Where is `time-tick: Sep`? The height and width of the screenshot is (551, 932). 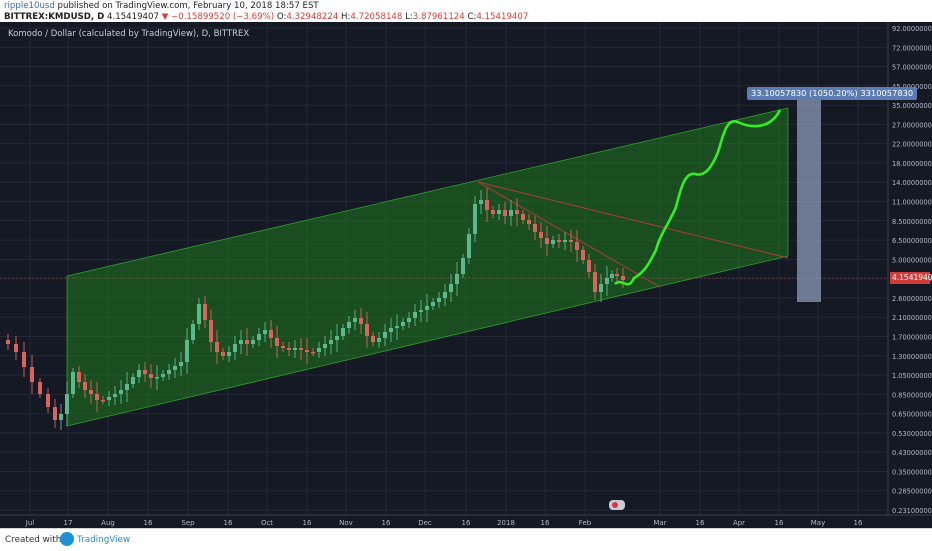
time-tick: Sep is located at coordinates (188, 523).